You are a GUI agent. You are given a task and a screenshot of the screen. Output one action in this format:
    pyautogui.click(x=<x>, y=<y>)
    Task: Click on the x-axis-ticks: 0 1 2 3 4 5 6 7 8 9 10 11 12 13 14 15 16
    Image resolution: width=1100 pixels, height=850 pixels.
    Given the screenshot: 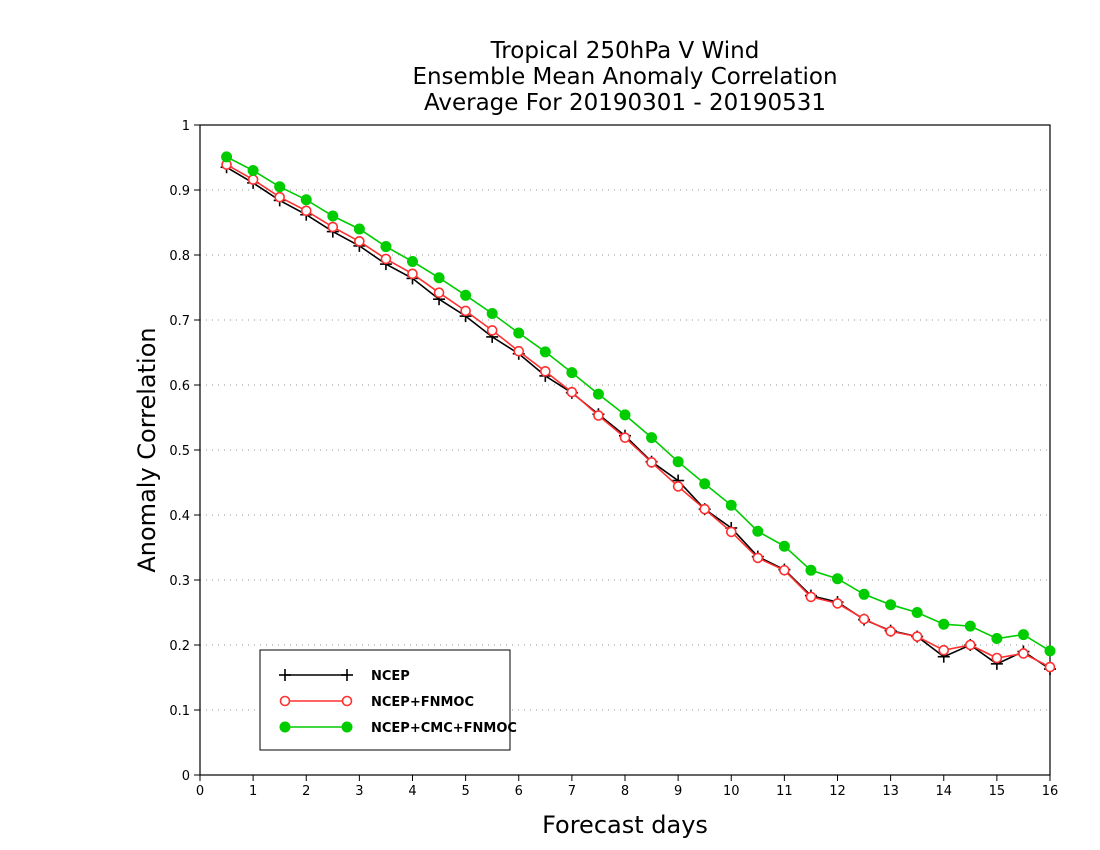 What is the action you would take?
    pyautogui.click(x=627, y=787)
    